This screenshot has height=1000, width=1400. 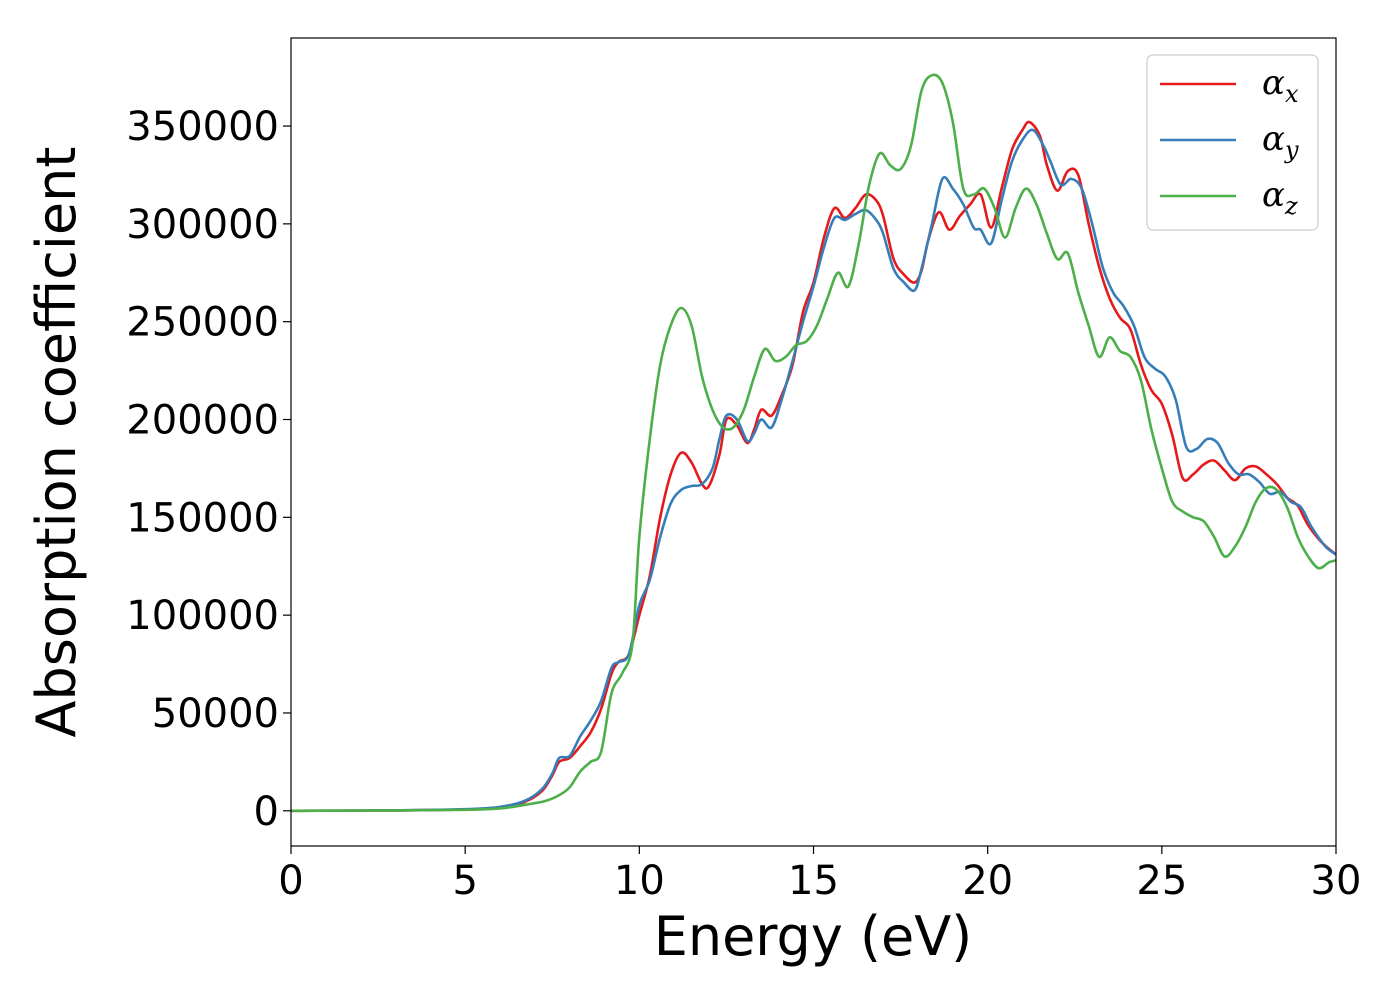 What do you see at coordinates (1232, 142) in the screenshot?
I see `legend-box` at bounding box center [1232, 142].